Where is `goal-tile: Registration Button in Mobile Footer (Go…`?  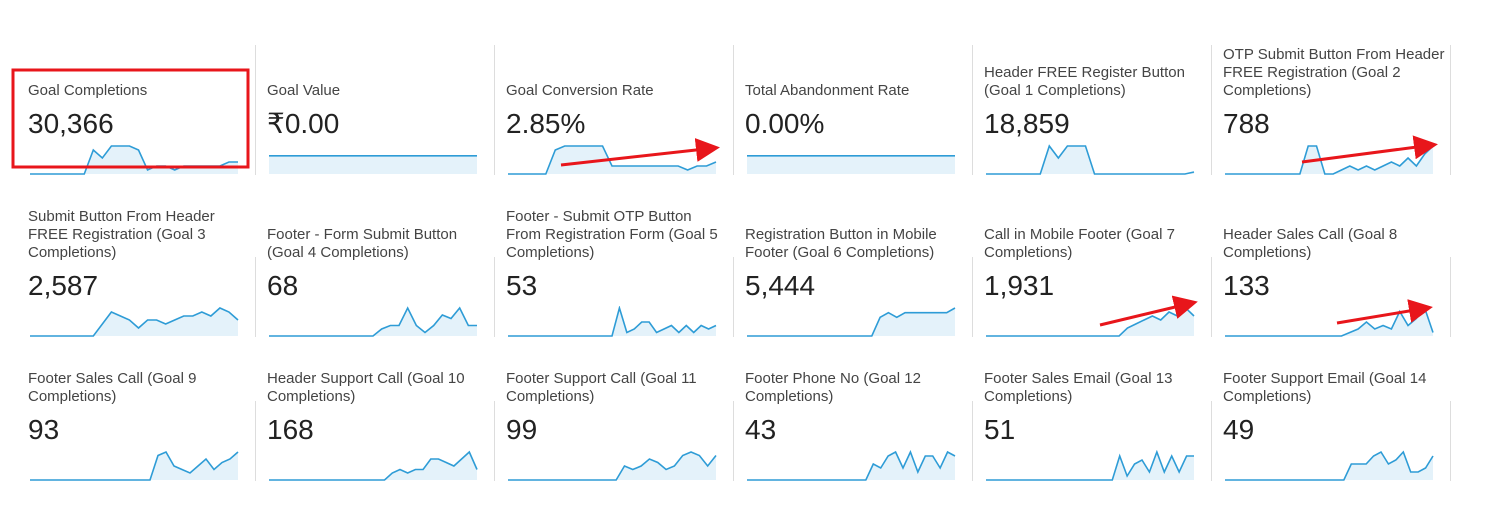 goal-tile: Registration Button in Mobile Footer (Go… is located at coordinates (856, 270).